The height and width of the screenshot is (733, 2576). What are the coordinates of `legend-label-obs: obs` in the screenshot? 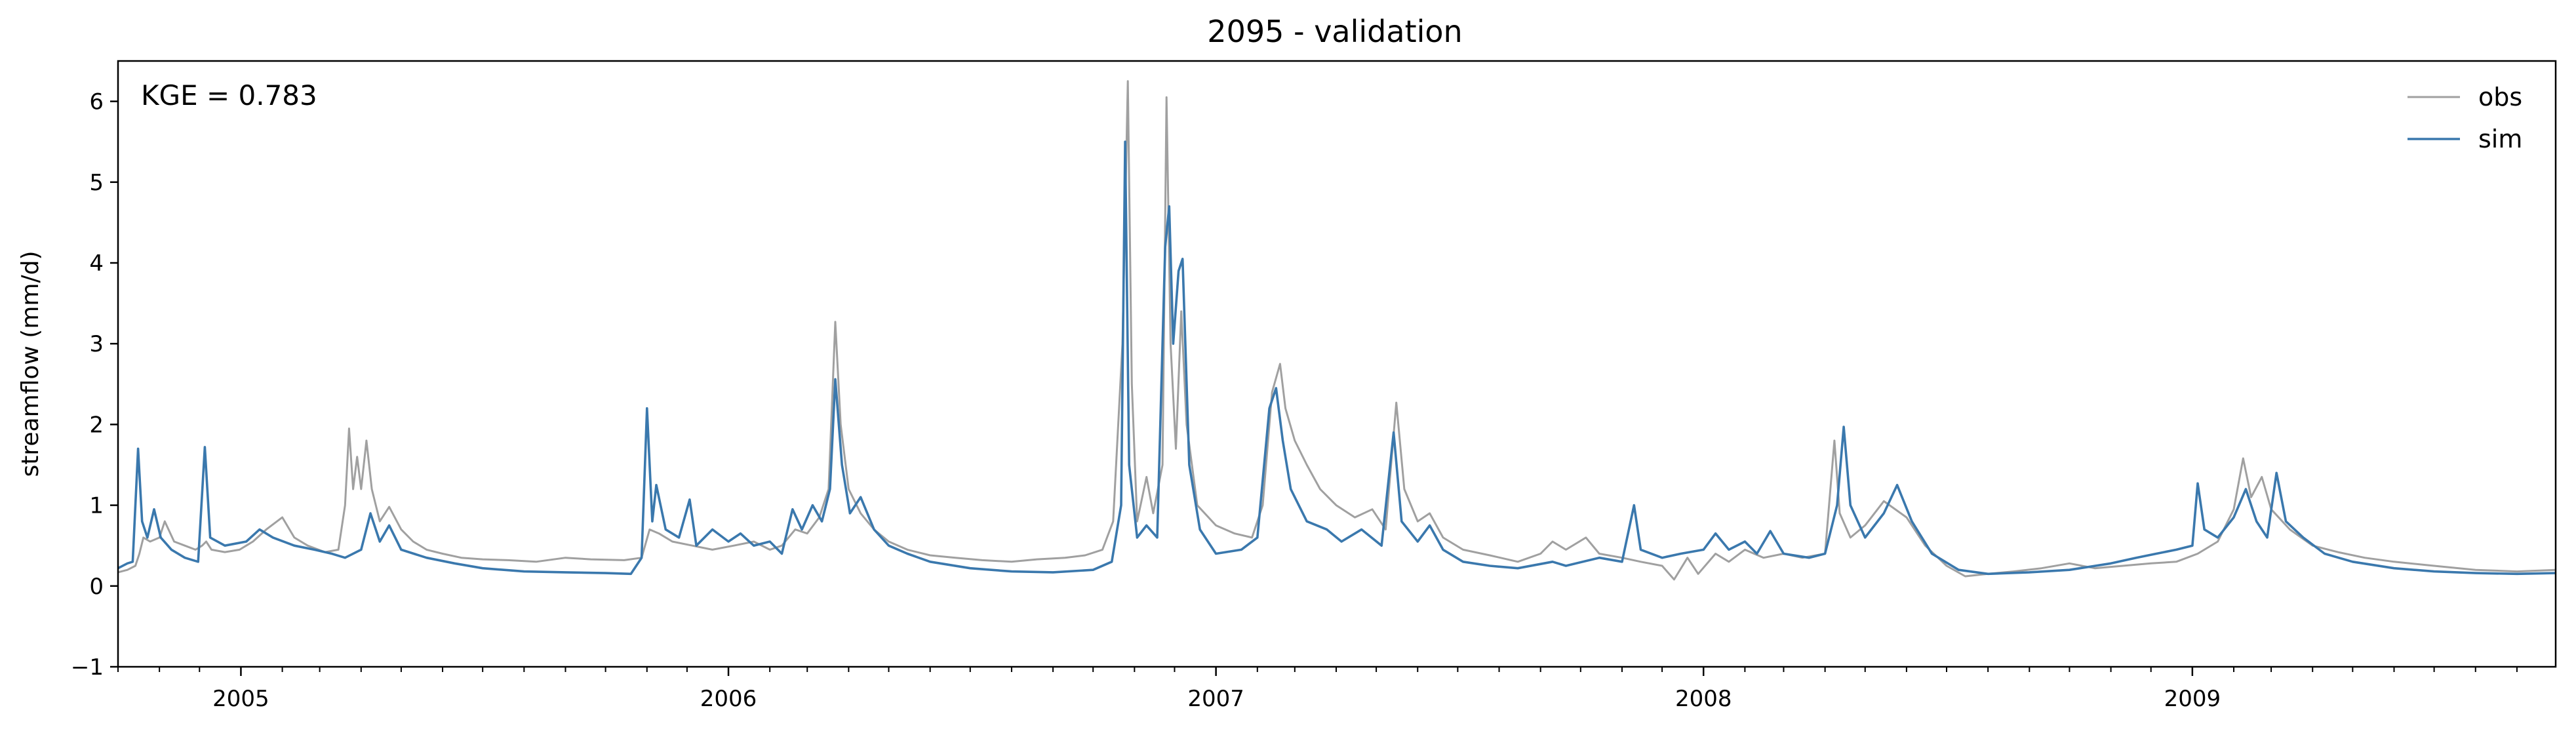 It's located at (2500, 97).